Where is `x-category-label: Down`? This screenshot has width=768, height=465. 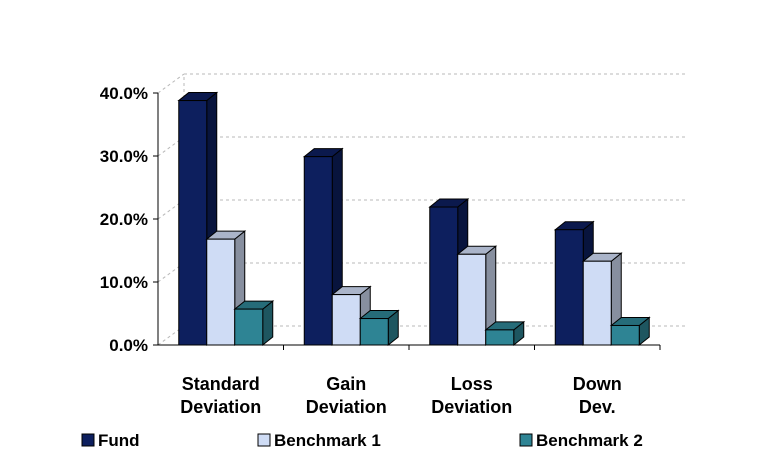 x-category-label: Down is located at coordinates (597, 384).